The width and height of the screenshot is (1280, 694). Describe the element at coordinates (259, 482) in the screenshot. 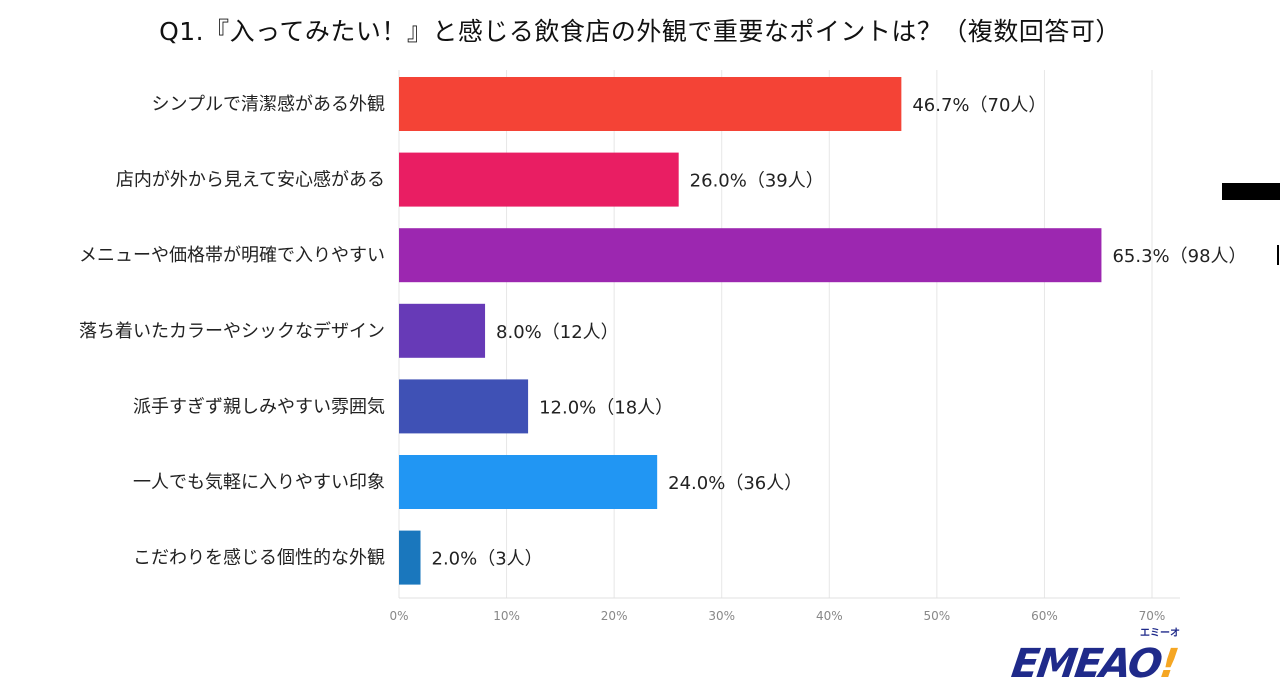

I see `category-label: 一人でも気軽に入りやすい印象` at that location.